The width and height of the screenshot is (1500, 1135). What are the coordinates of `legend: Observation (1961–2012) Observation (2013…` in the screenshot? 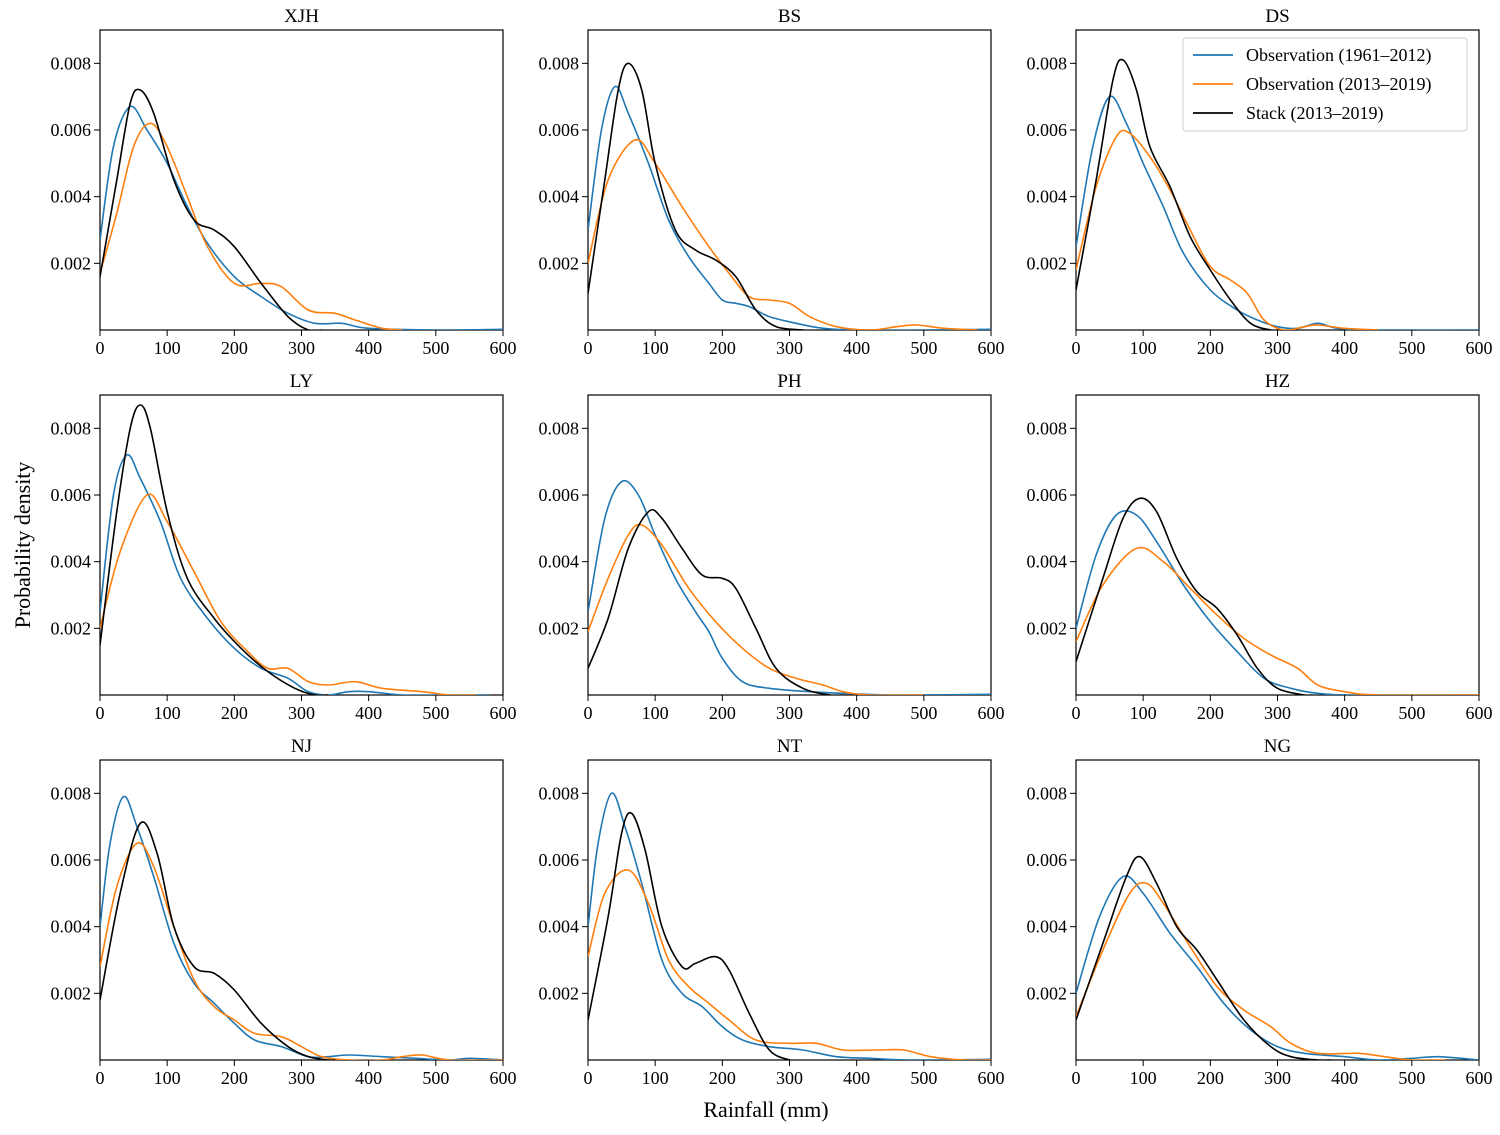 It's located at (1325, 84).